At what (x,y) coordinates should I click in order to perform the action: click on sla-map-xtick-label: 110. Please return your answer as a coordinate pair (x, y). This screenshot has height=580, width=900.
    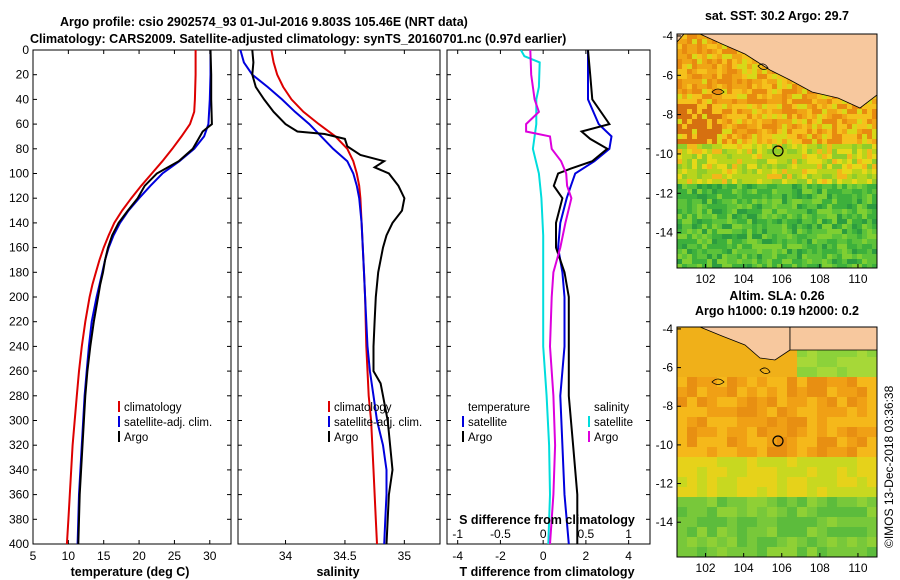
    Looking at the image, I should click on (857, 568).